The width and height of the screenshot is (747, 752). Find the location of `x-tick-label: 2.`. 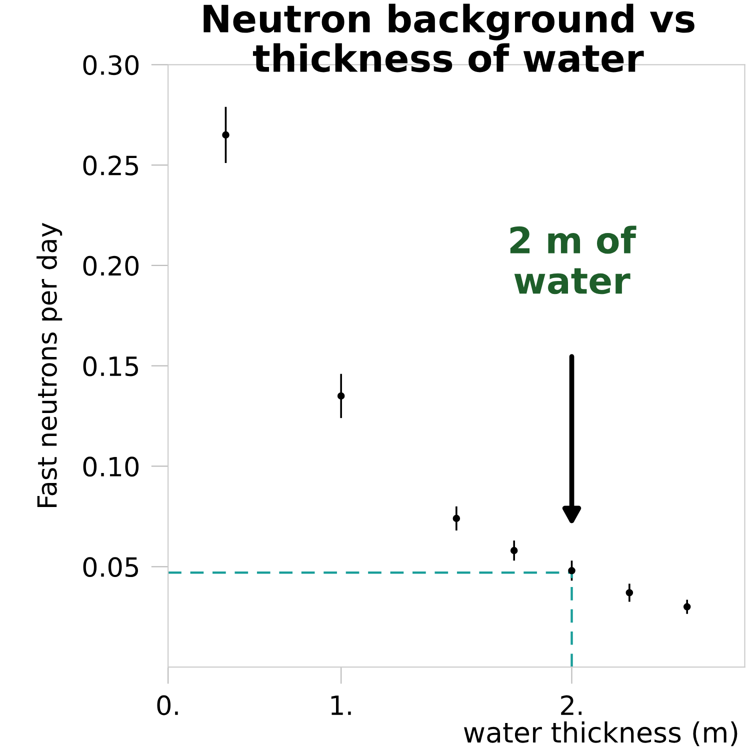

x-tick-label: 2. is located at coordinates (571, 705).